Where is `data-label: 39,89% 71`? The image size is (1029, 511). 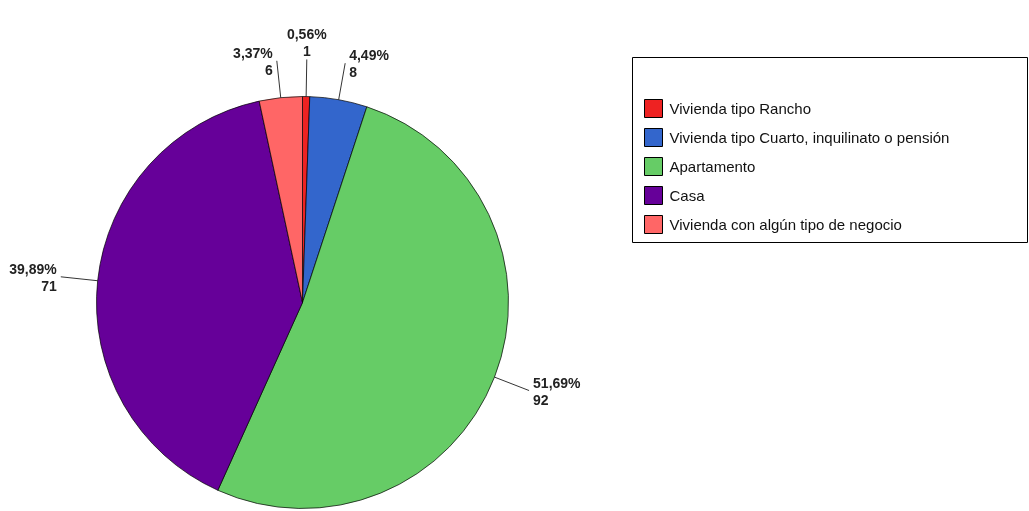 data-label: 39,89% 71 is located at coordinates (33, 277).